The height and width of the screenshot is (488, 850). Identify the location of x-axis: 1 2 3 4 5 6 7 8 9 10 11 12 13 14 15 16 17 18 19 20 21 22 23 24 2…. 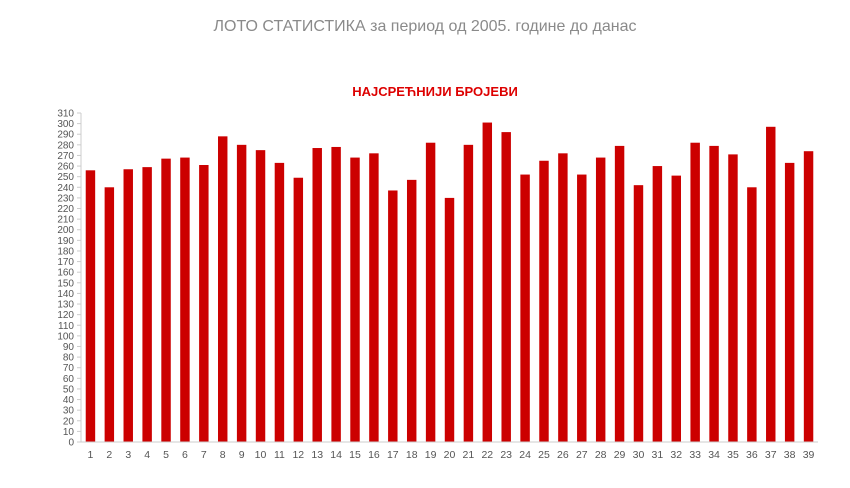
(449, 451).